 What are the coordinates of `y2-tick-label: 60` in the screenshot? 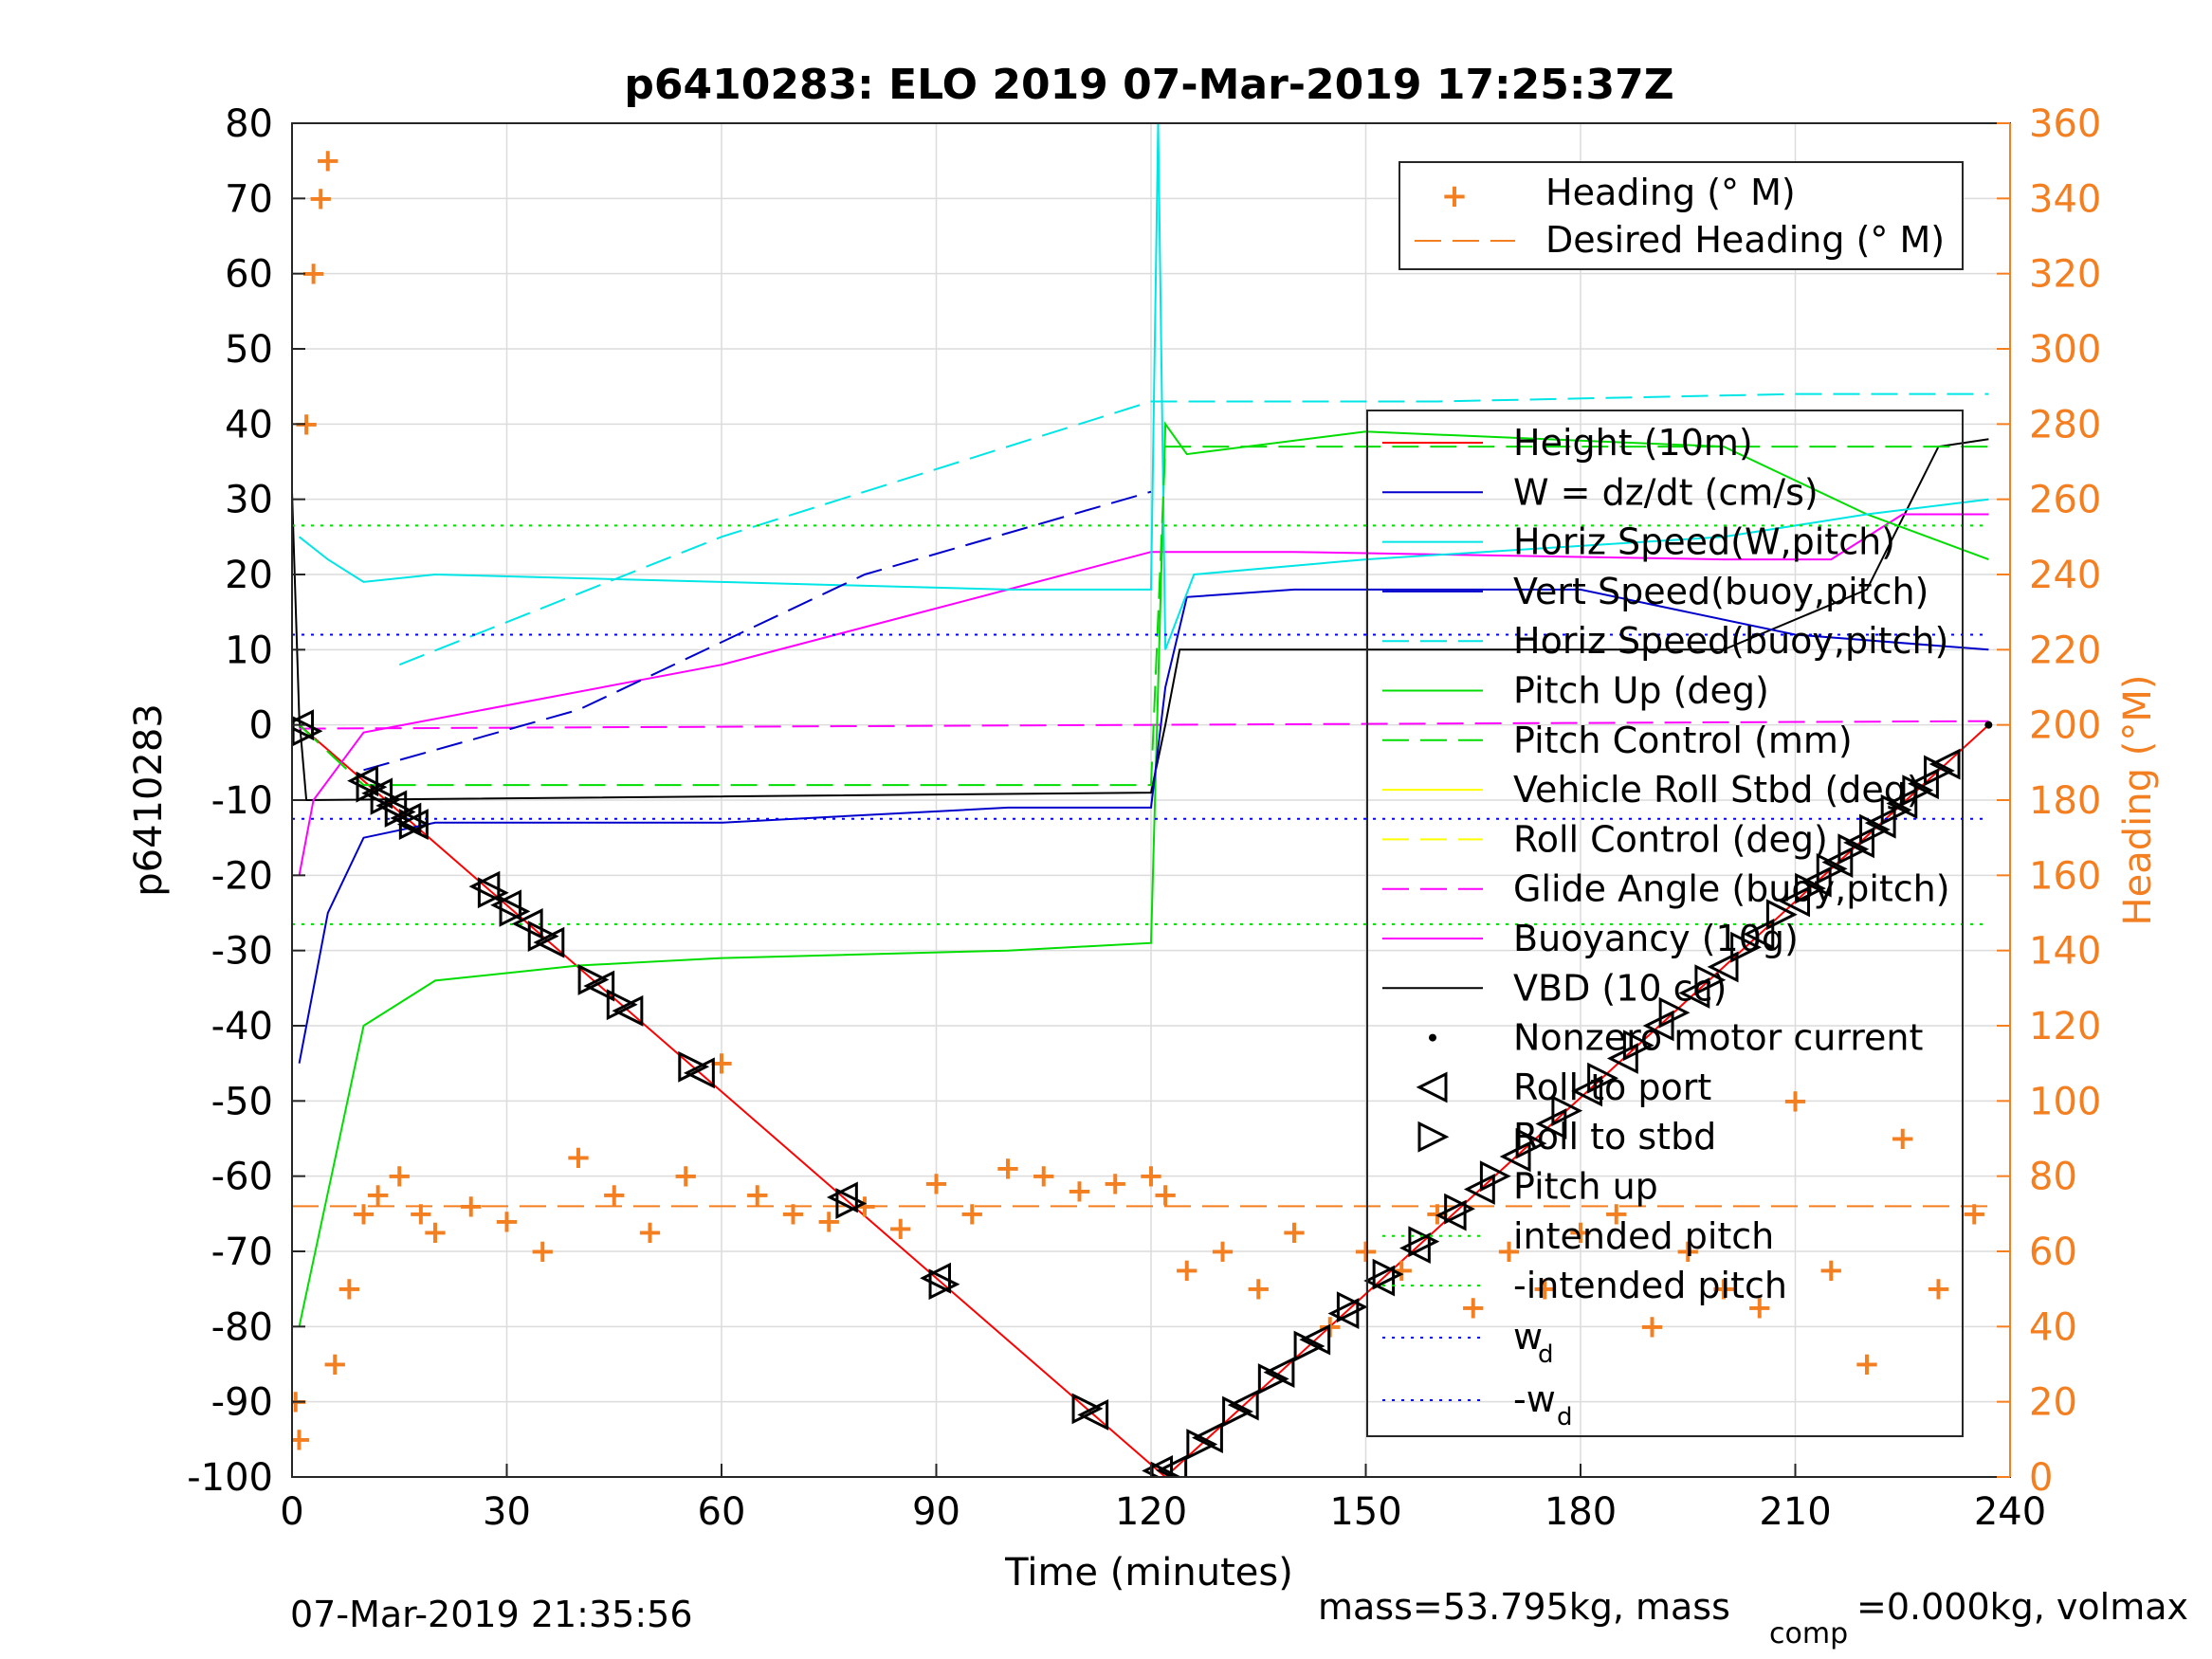 It's located at (2053, 1252).